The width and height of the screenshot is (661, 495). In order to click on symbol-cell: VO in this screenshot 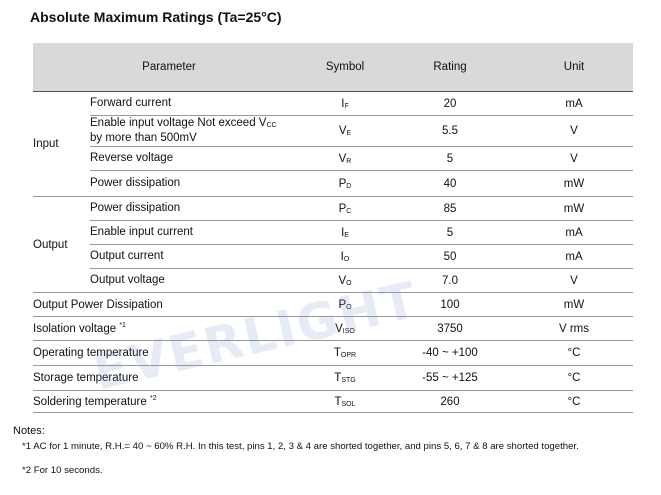, I will do `click(345, 280)`.